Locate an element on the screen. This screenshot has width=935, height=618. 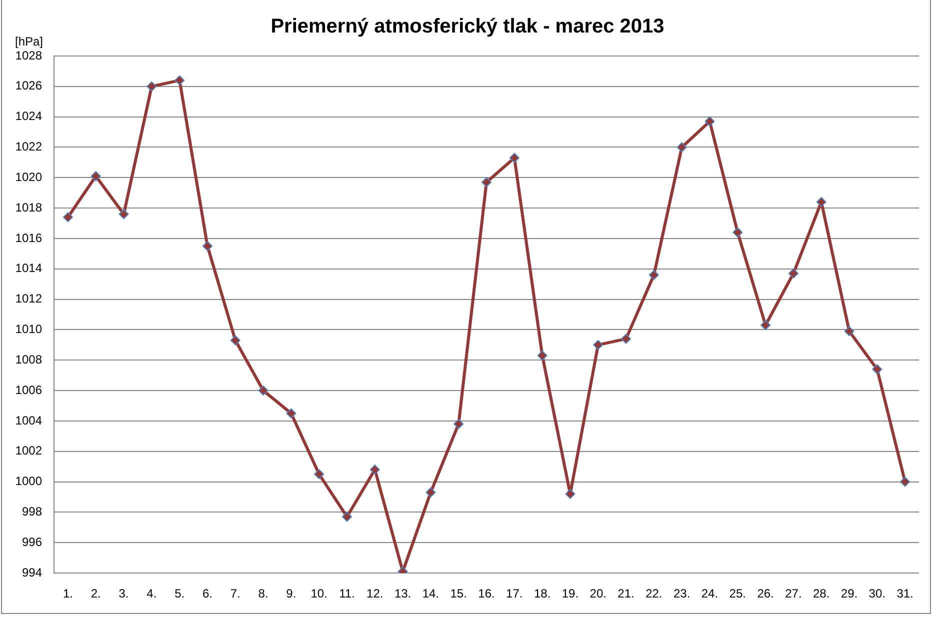
chart-title: Priemerný atmosferický tlak - marec 2013 is located at coordinates (467, 27).